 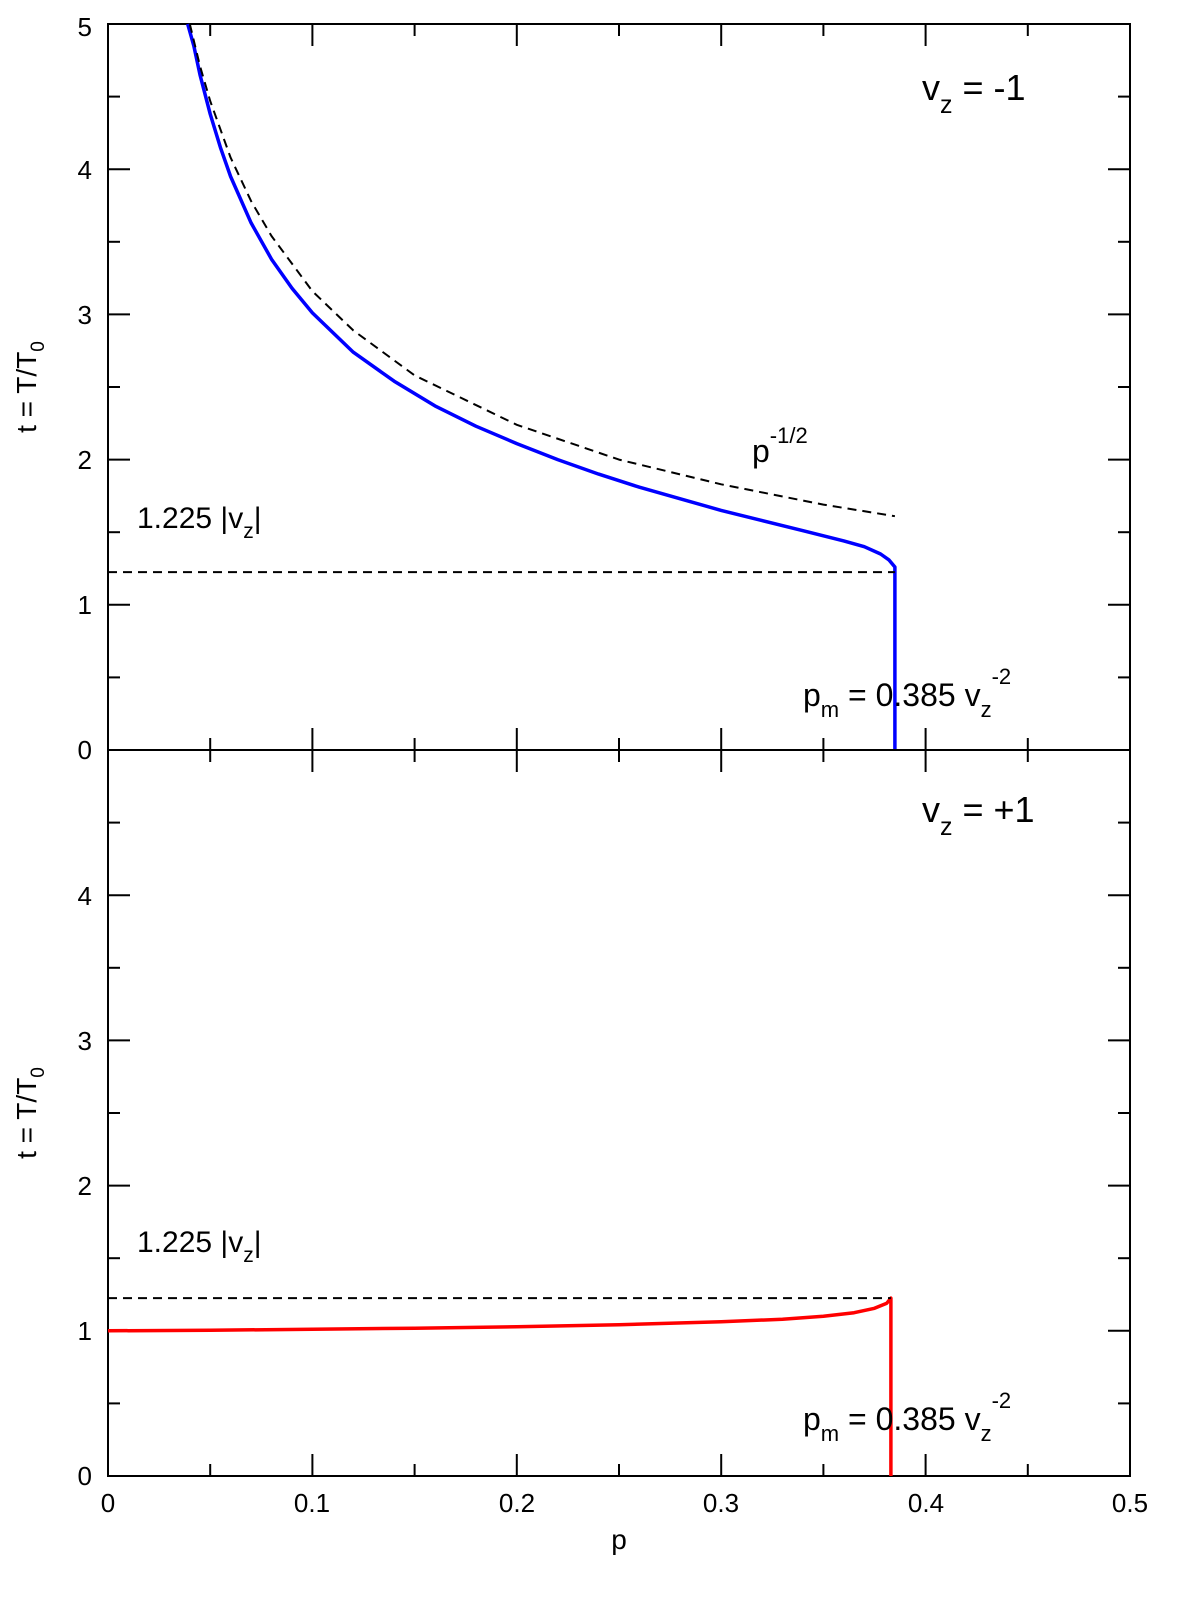 I want to click on x-axis-label: p, so click(x=619, y=1539).